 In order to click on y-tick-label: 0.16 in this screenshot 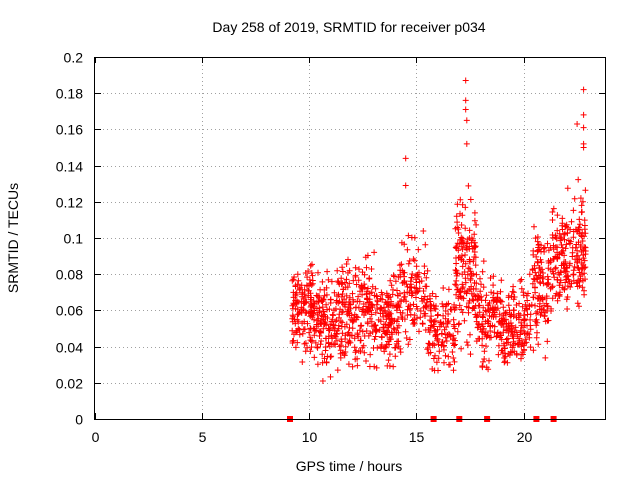, I will do `click(69, 130)`.